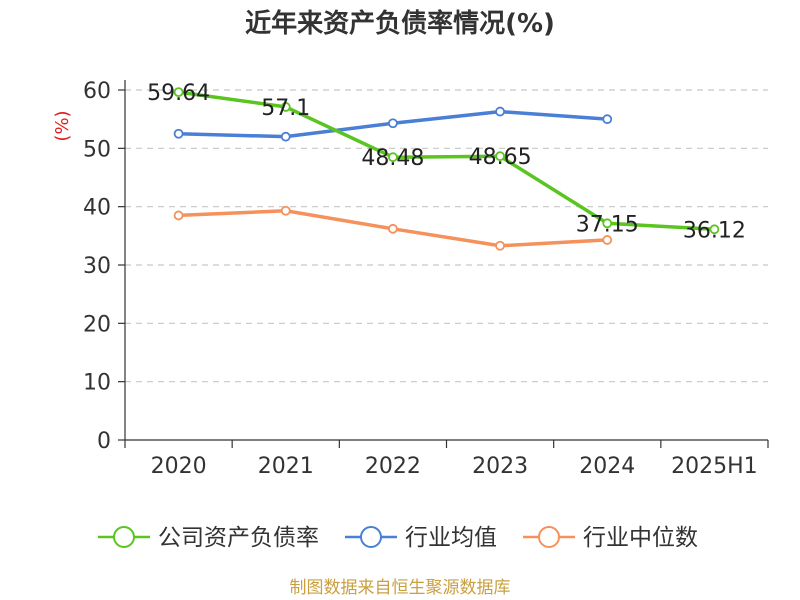 Image resolution: width=800 pixels, height=600 pixels. Describe the element at coordinates (97, 208) in the screenshot. I see `y-tick-label-40: 40` at that location.